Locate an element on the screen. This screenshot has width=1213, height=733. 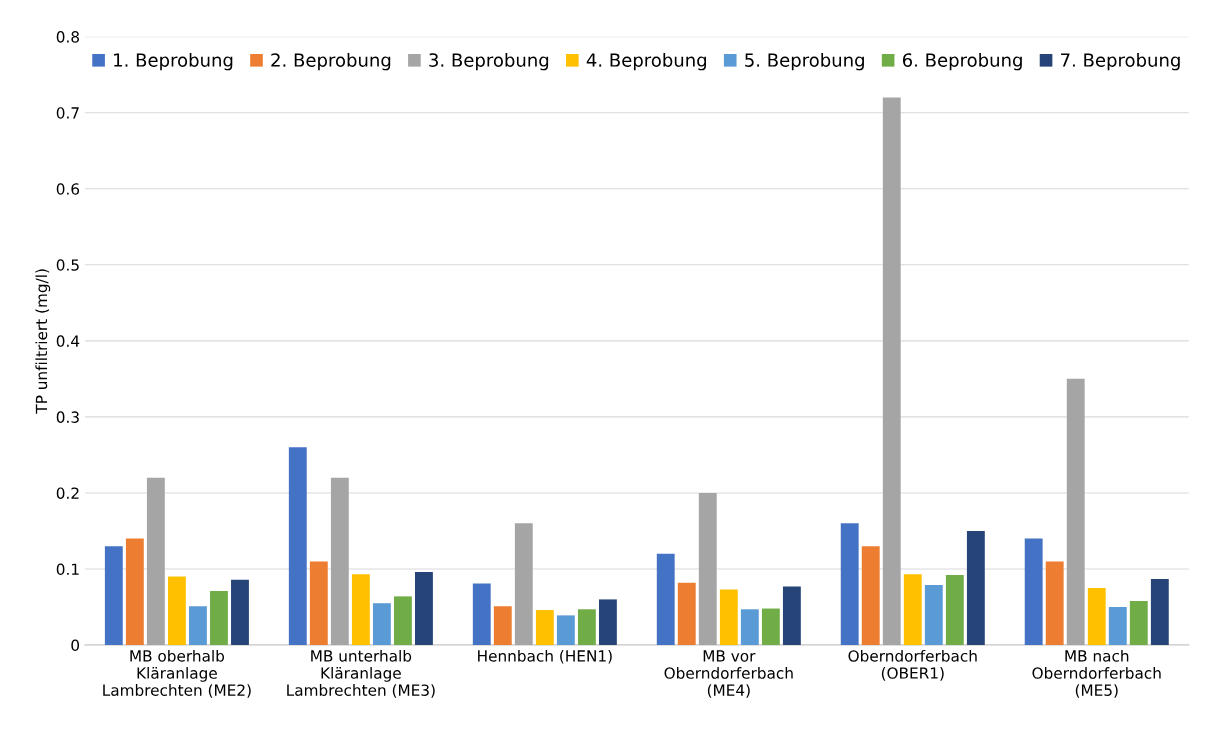
y-tick-label: 0.1 is located at coordinates (67, 569).